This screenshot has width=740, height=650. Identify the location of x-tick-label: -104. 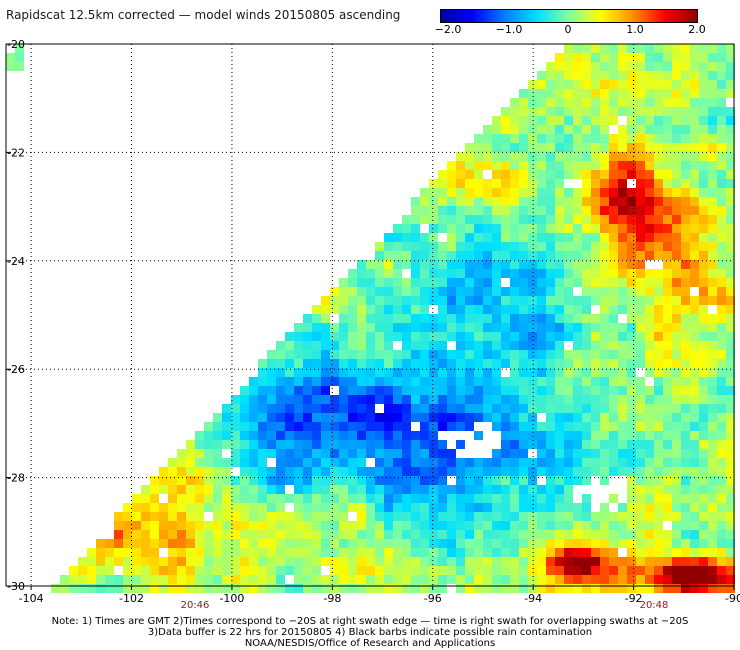
(31, 598).